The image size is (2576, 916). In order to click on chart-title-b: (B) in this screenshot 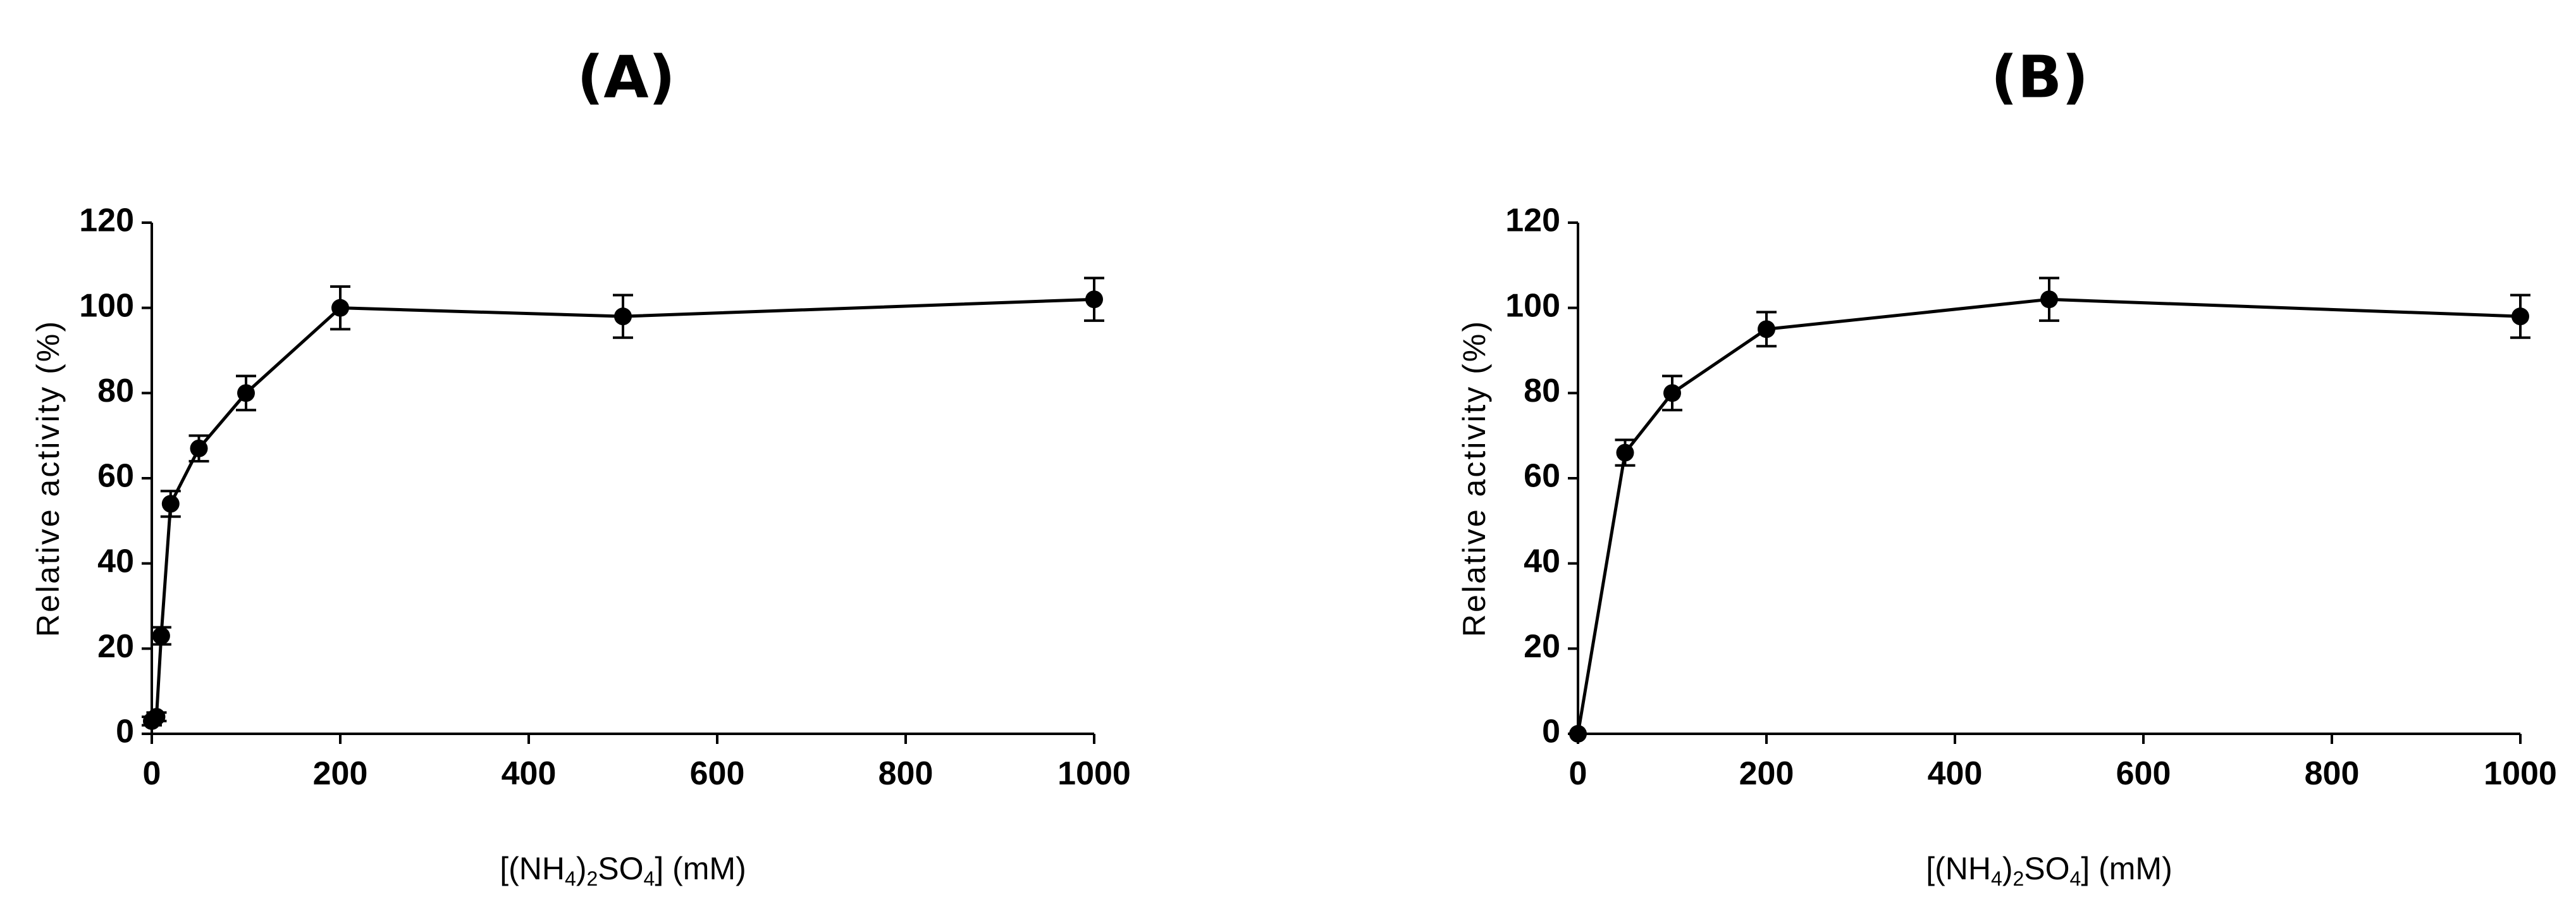, I will do `click(2039, 77)`.